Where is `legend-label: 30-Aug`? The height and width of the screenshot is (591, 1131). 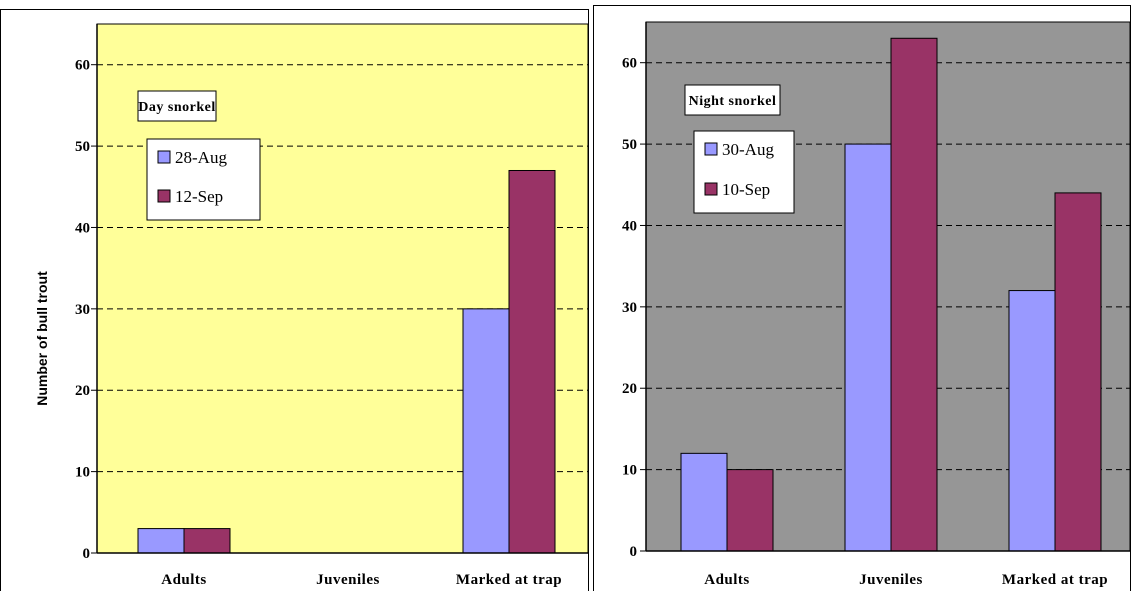 legend-label: 30-Aug is located at coordinates (748, 149).